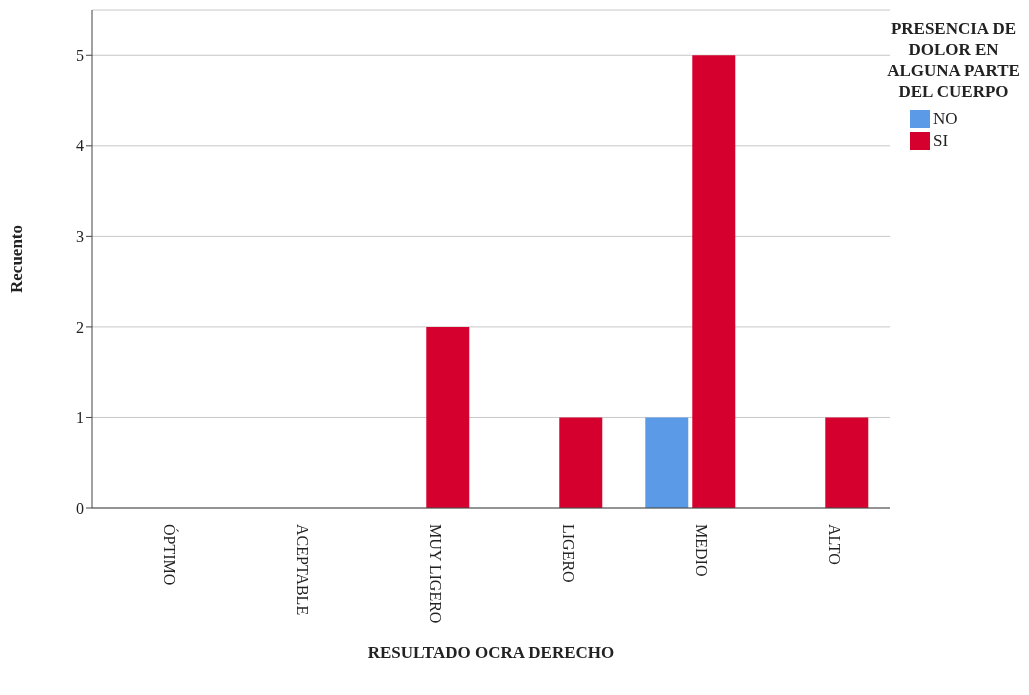  I want to click on y-axis-title: Recuento, so click(17, 259).